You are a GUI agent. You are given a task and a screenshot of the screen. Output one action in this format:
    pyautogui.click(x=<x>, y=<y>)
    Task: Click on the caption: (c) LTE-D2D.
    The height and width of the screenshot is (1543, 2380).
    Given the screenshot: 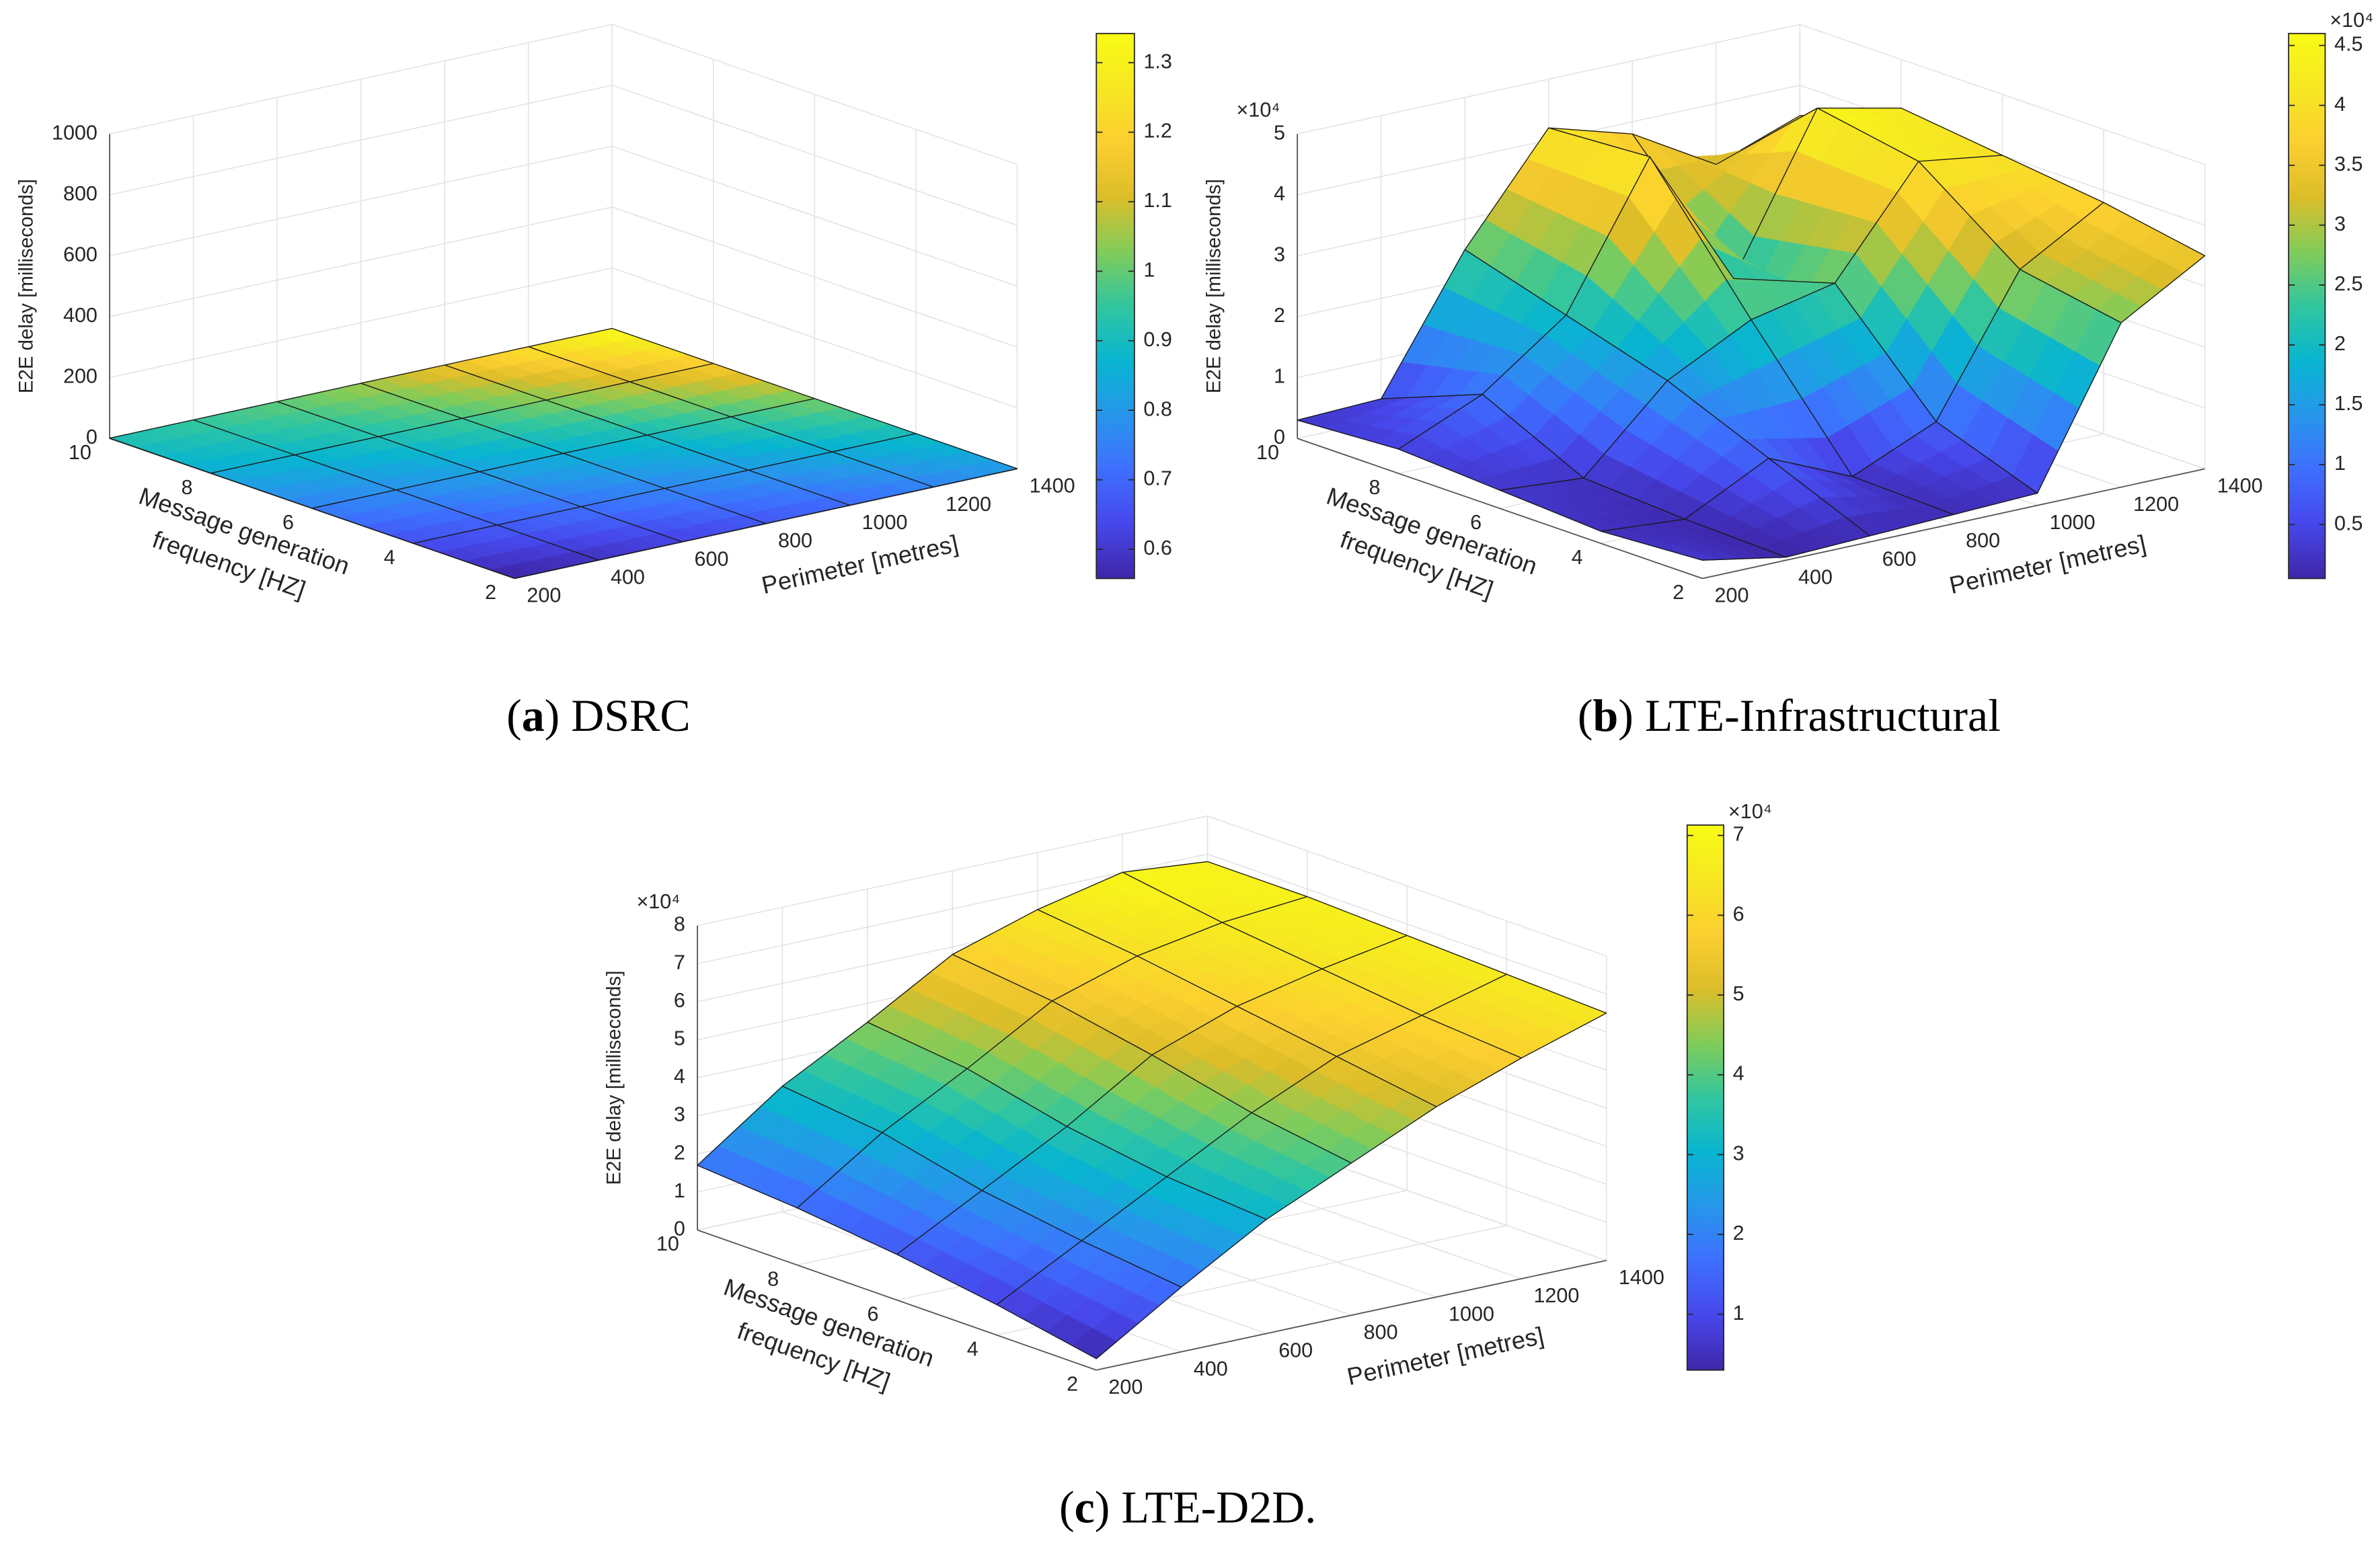 What is the action you would take?
    pyautogui.click(x=1187, y=1506)
    